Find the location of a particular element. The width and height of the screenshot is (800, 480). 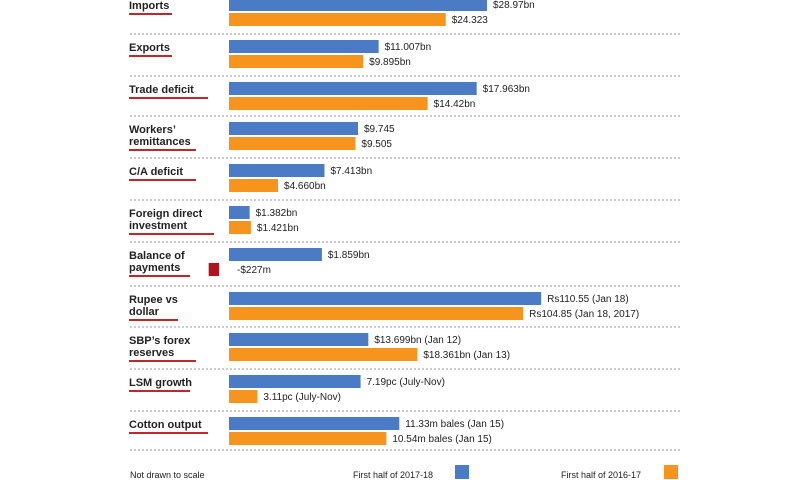

indicator-row: Trade deficit $17.963bn $14.42bn is located at coordinates (404, 92).